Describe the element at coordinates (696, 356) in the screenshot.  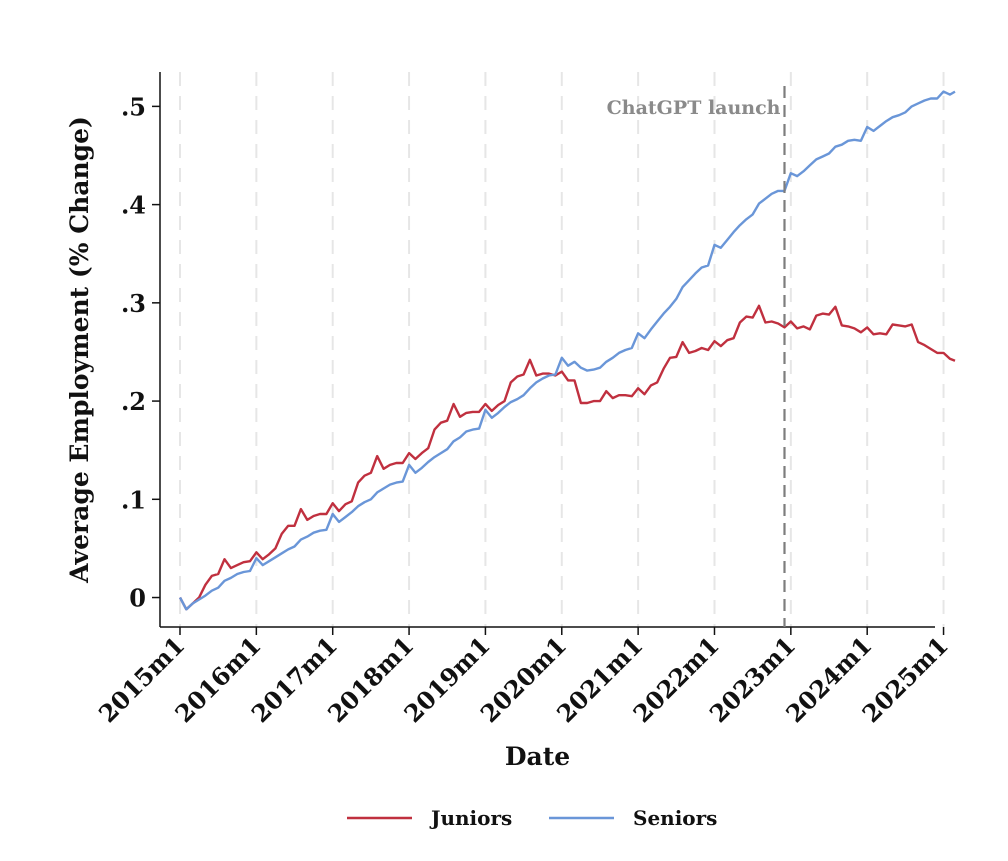
I see `annotation-layer: ChatGPT launch` at that location.